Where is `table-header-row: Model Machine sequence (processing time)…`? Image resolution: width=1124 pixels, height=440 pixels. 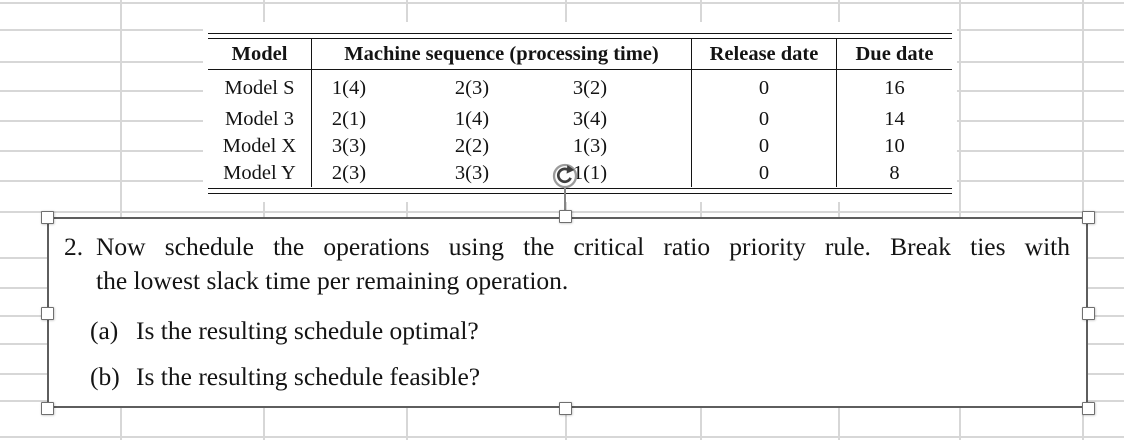 table-header-row: Model Machine sequence (processing time)… is located at coordinates (580, 54).